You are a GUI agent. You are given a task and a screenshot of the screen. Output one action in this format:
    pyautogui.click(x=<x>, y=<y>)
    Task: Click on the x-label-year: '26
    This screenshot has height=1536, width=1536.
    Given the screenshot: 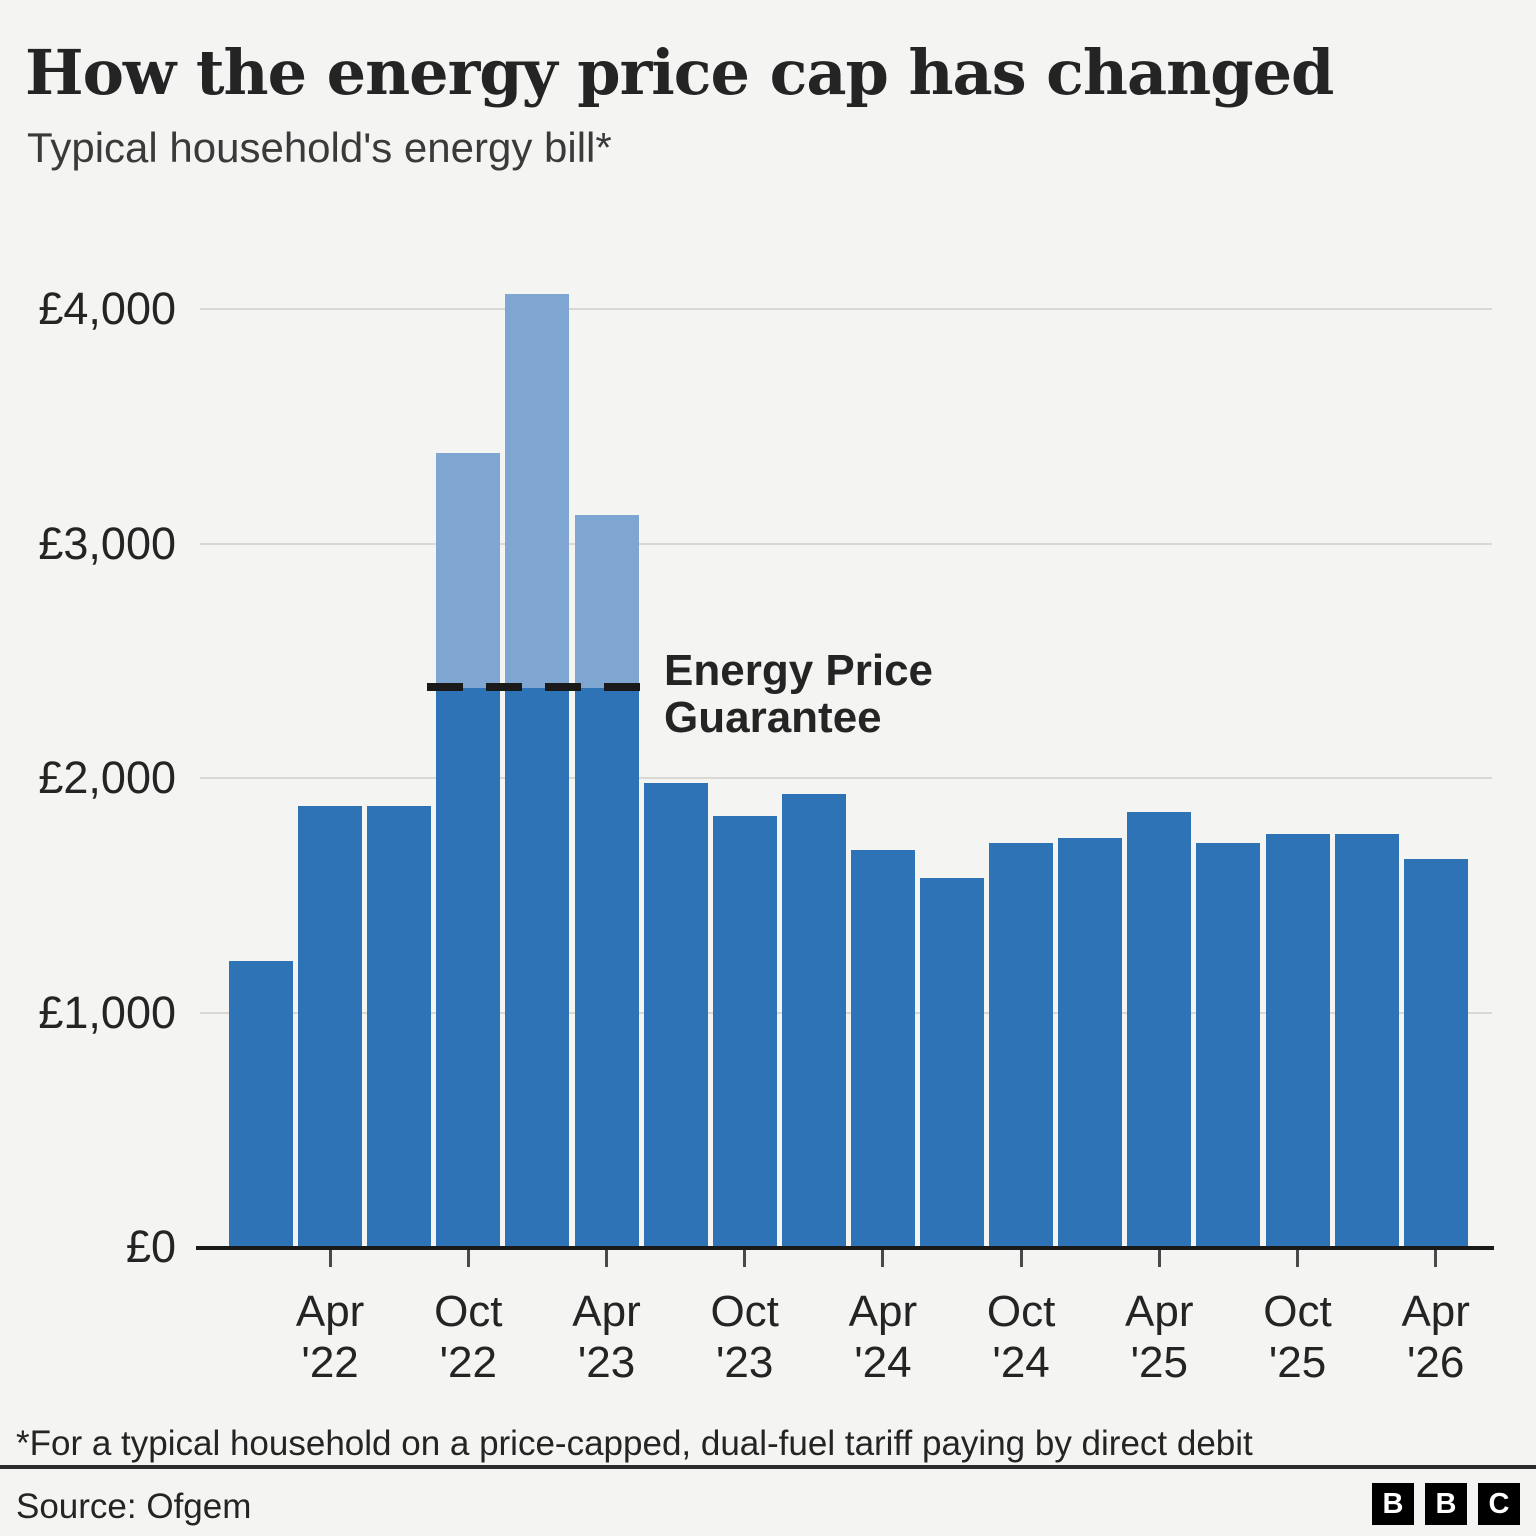 What is the action you would take?
    pyautogui.click(x=1436, y=1363)
    